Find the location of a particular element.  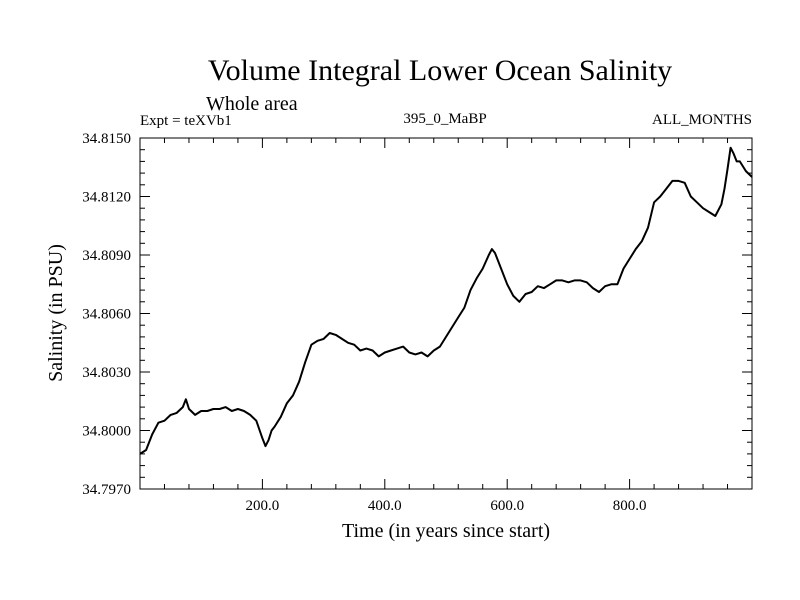

x-tick-label: 200.0 is located at coordinates (263, 506).